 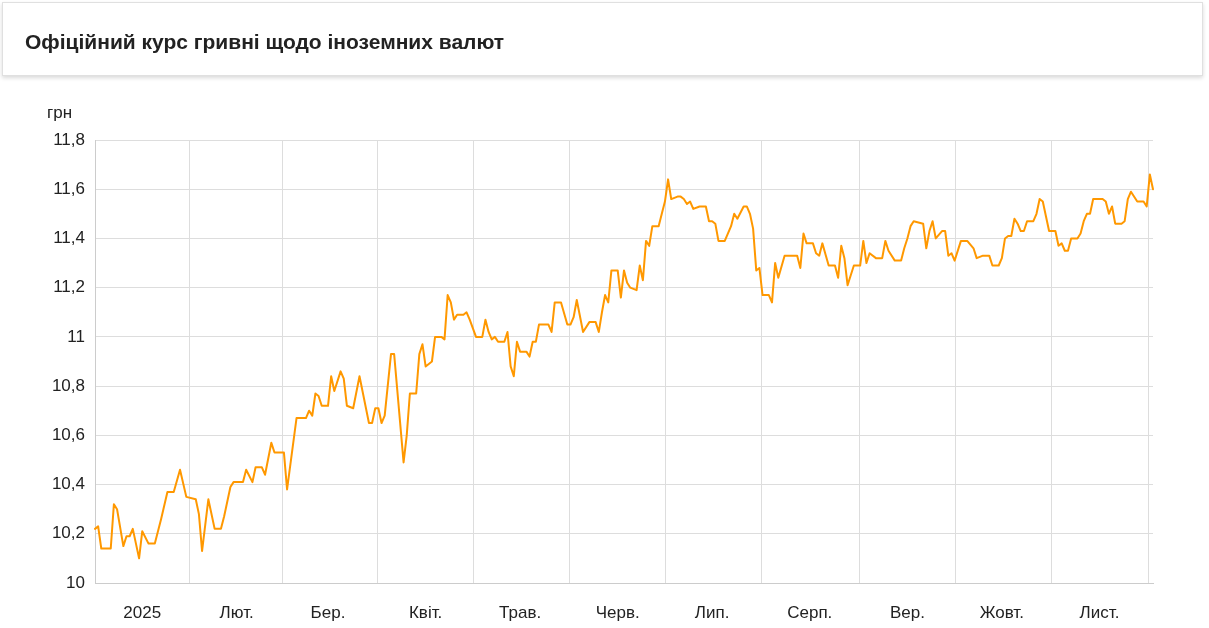 What do you see at coordinates (75, 582) in the screenshot?
I see `y-tick-label: 10` at bounding box center [75, 582].